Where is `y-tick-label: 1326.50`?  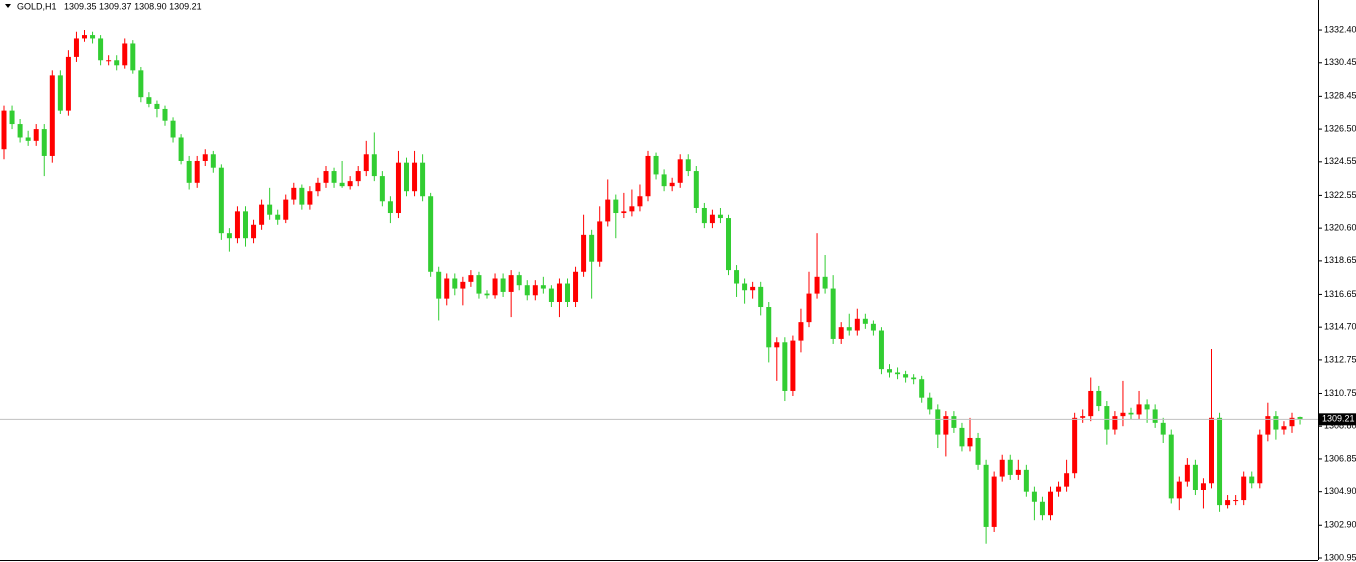
y-tick-label: 1326.50 is located at coordinates (1340, 128).